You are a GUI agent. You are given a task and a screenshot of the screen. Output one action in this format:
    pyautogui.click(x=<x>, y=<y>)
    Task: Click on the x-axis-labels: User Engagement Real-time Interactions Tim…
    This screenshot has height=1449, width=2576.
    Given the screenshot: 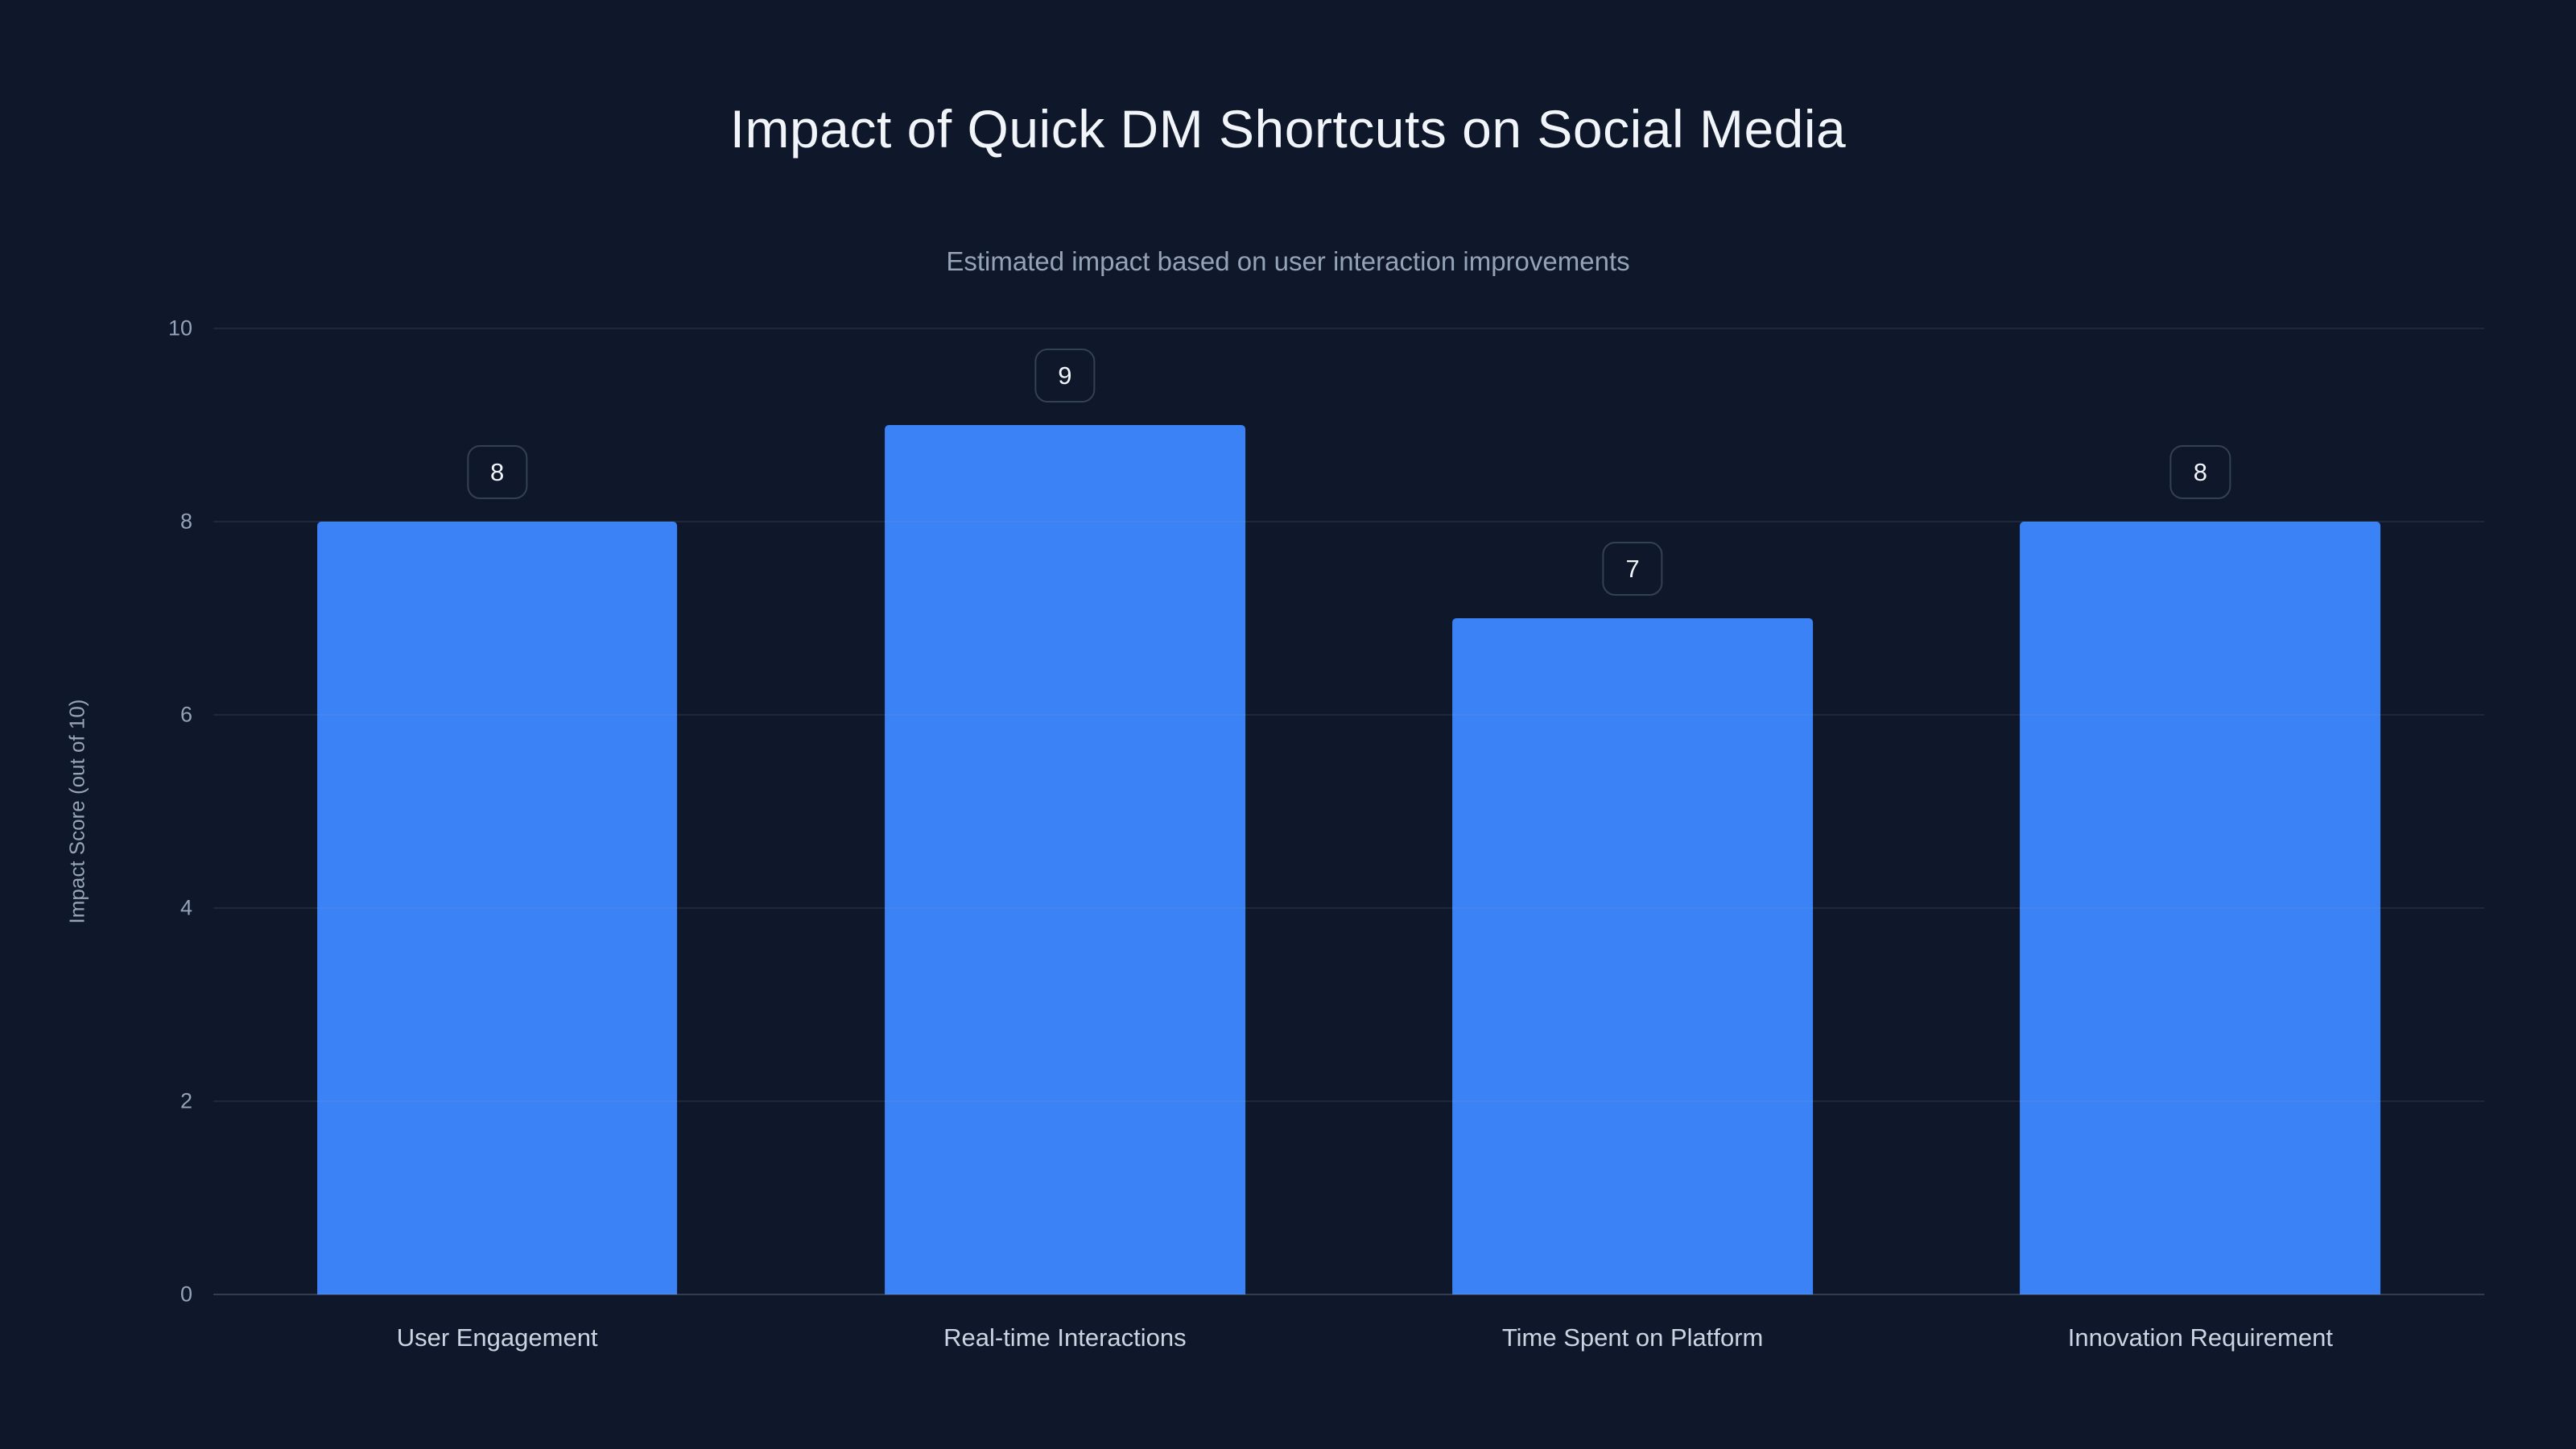 What is the action you would take?
    pyautogui.click(x=1348, y=1337)
    